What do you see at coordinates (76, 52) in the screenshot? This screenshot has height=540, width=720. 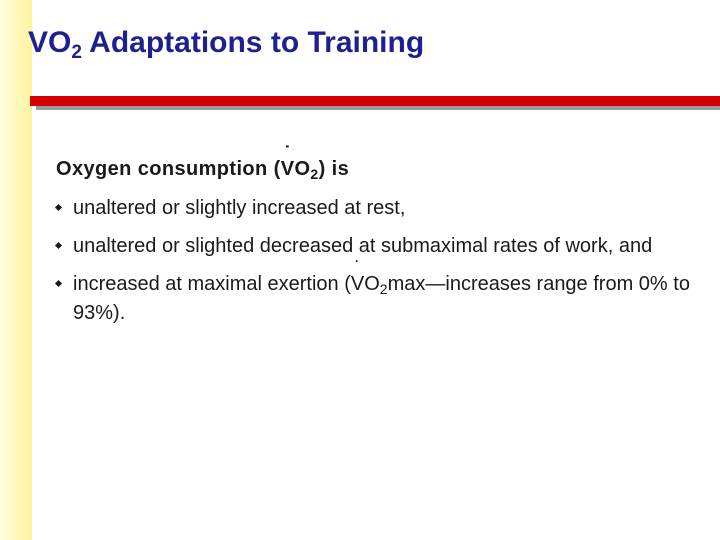 I see `title-subscript: 2` at bounding box center [76, 52].